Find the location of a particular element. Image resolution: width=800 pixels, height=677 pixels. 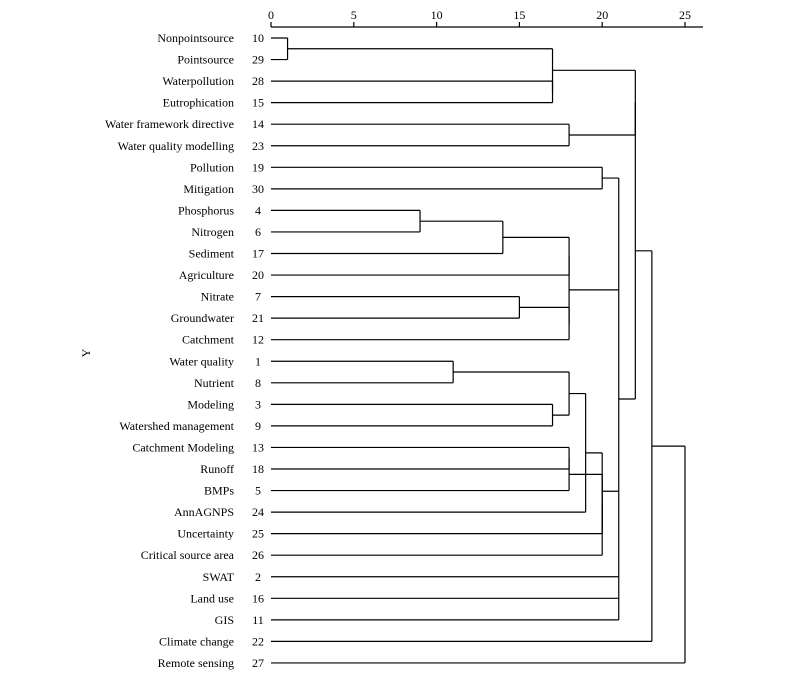

leaf-id: 25 is located at coordinates (258, 534).